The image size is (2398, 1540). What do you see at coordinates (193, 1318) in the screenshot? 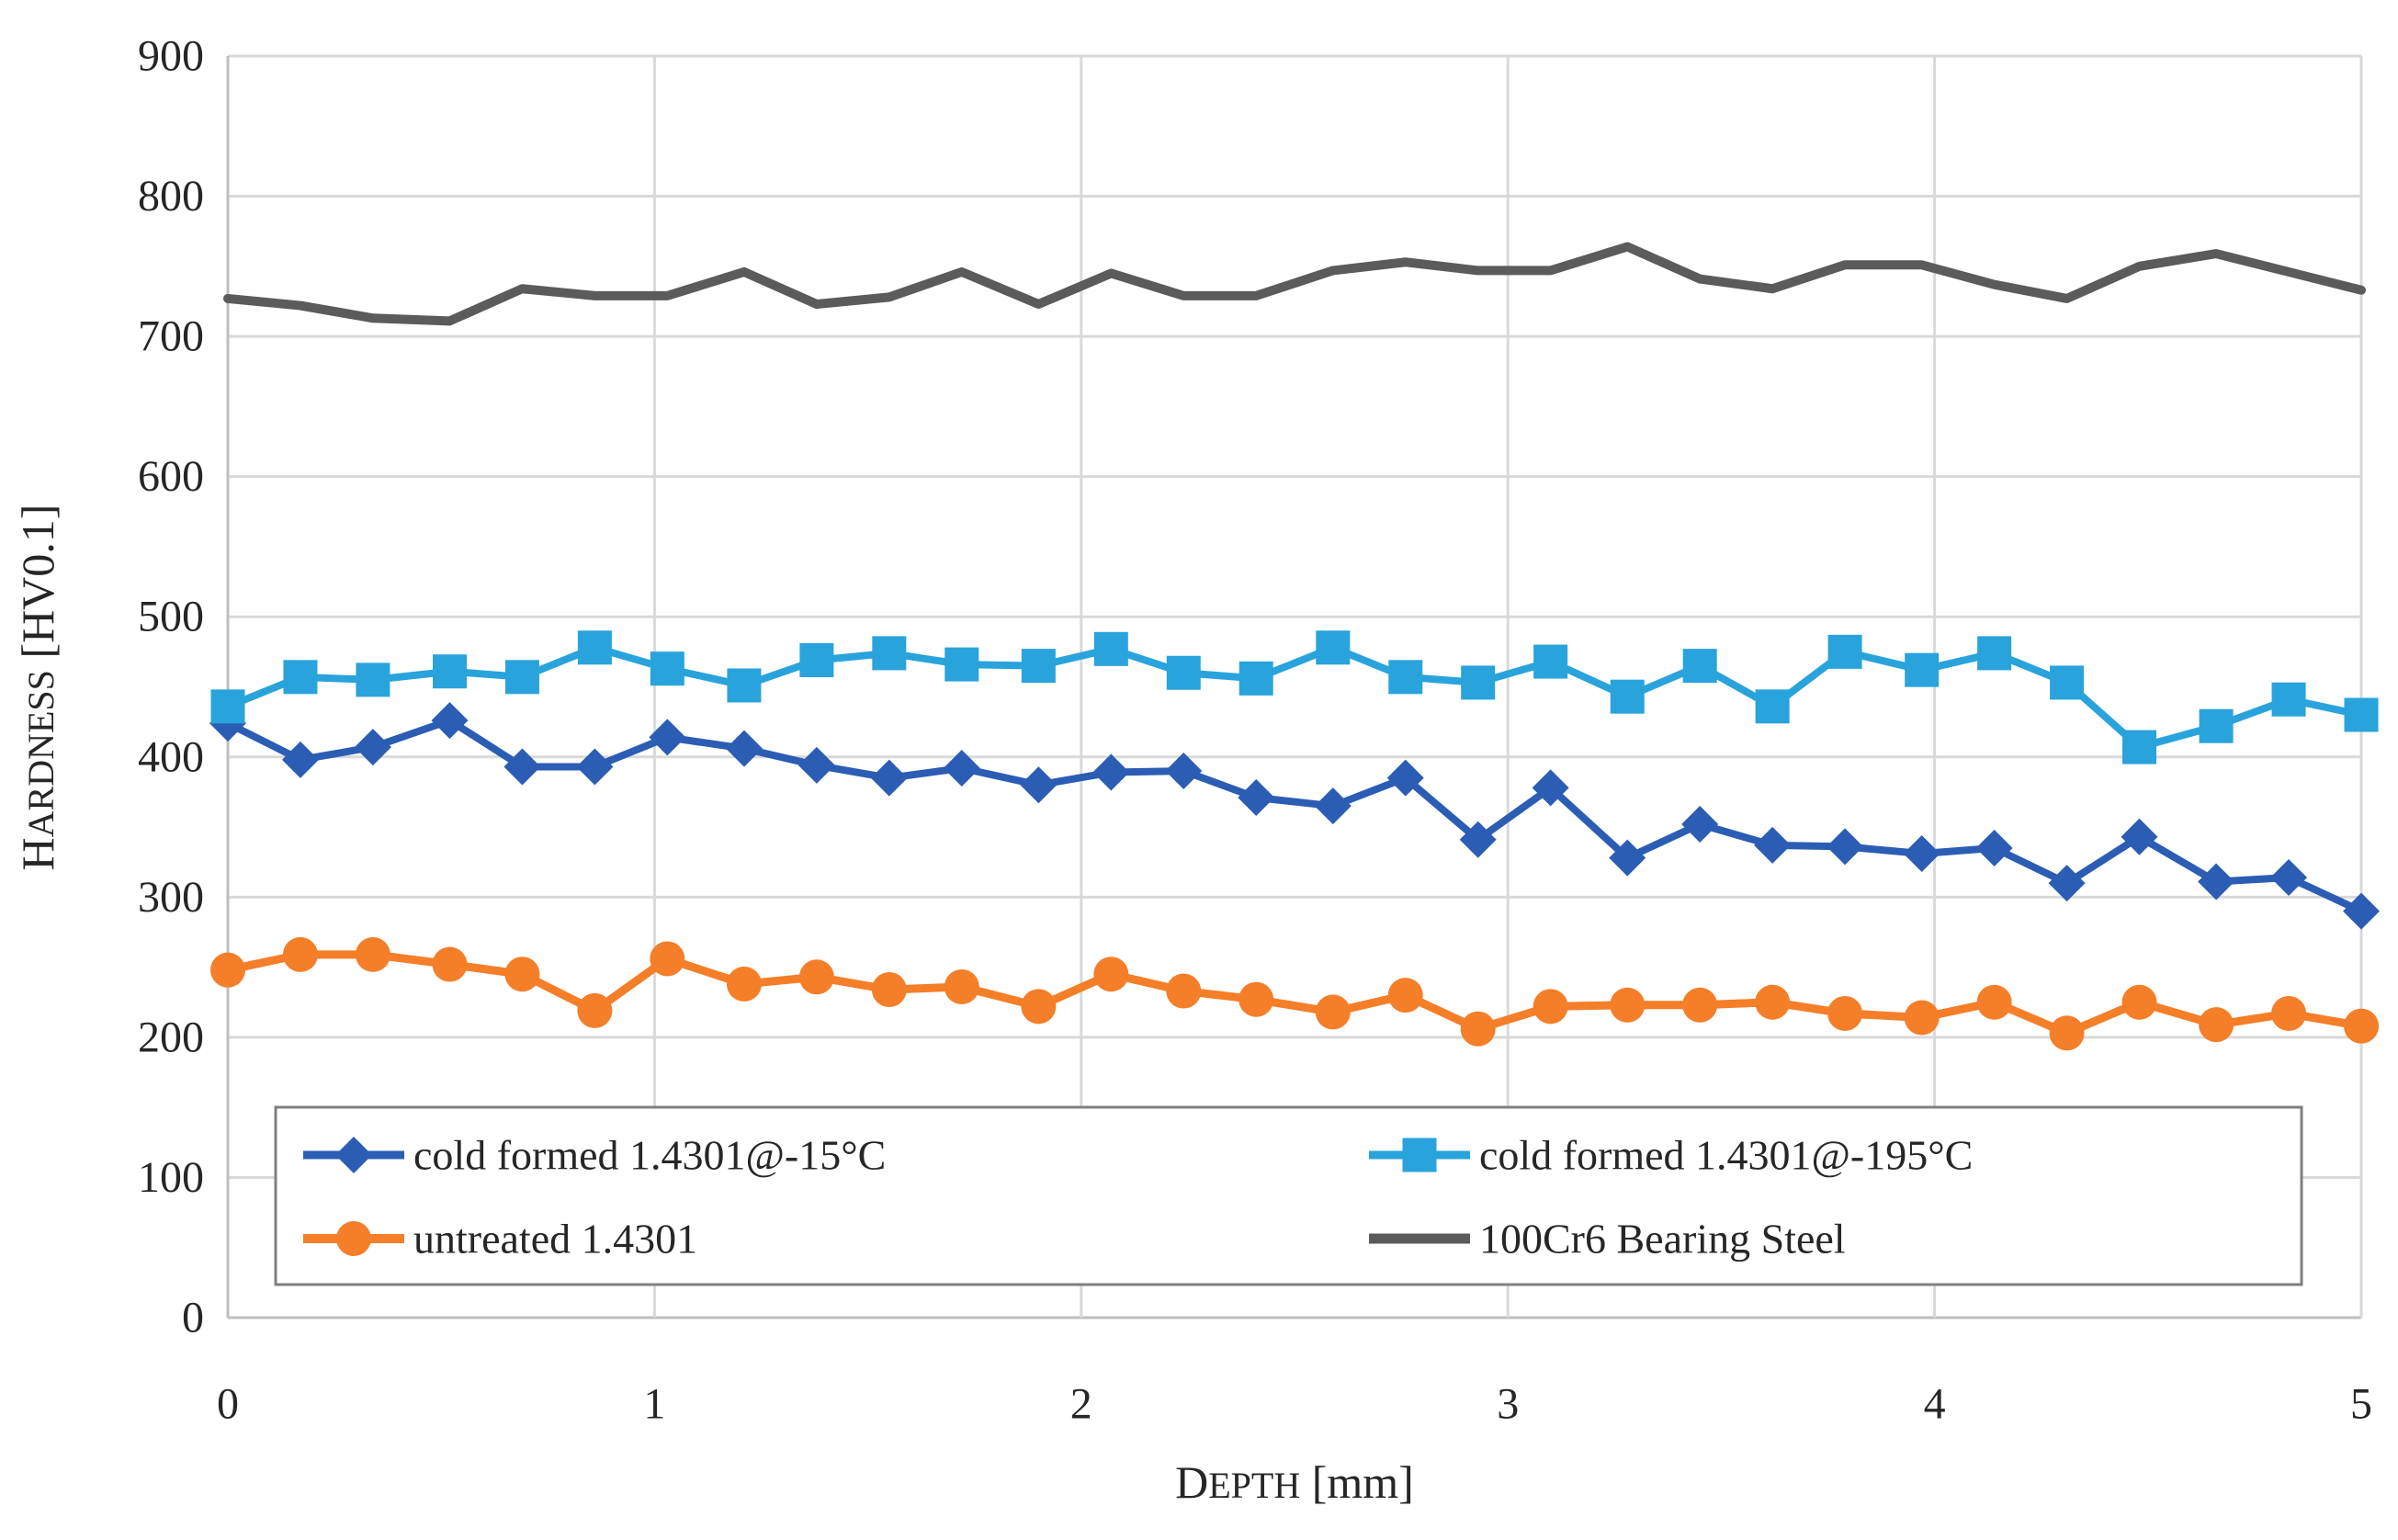
I see `y-tick-label: 0` at bounding box center [193, 1318].